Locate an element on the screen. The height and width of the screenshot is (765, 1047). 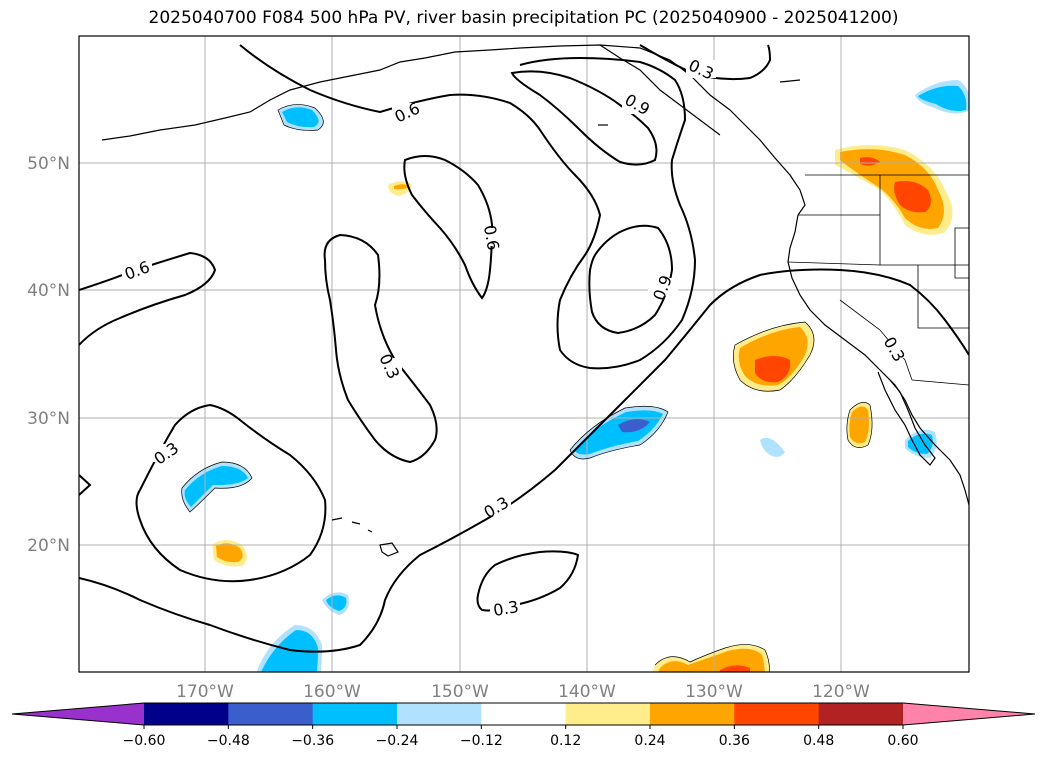
lat-label: 50°N is located at coordinates (48, 164).